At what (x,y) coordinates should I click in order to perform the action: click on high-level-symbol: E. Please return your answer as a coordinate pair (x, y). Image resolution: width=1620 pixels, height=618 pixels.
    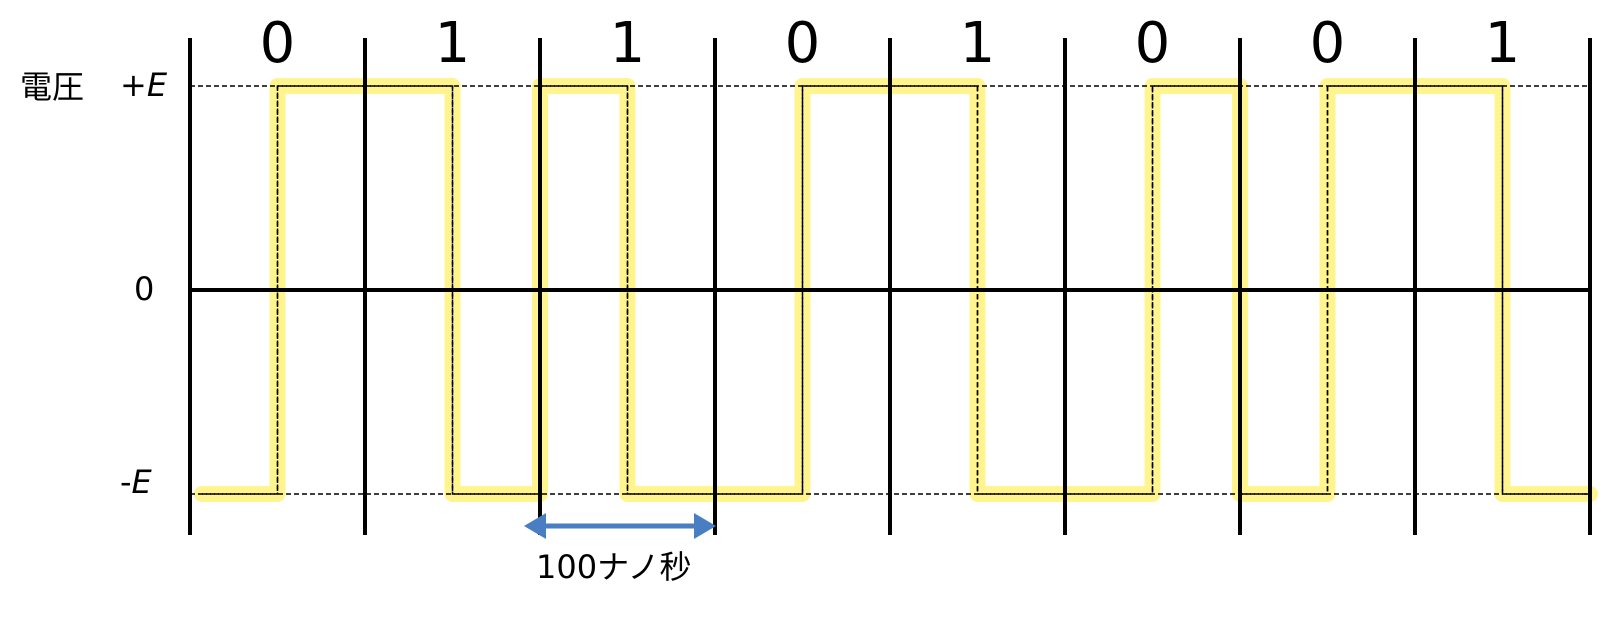
    Looking at the image, I should click on (157, 85).